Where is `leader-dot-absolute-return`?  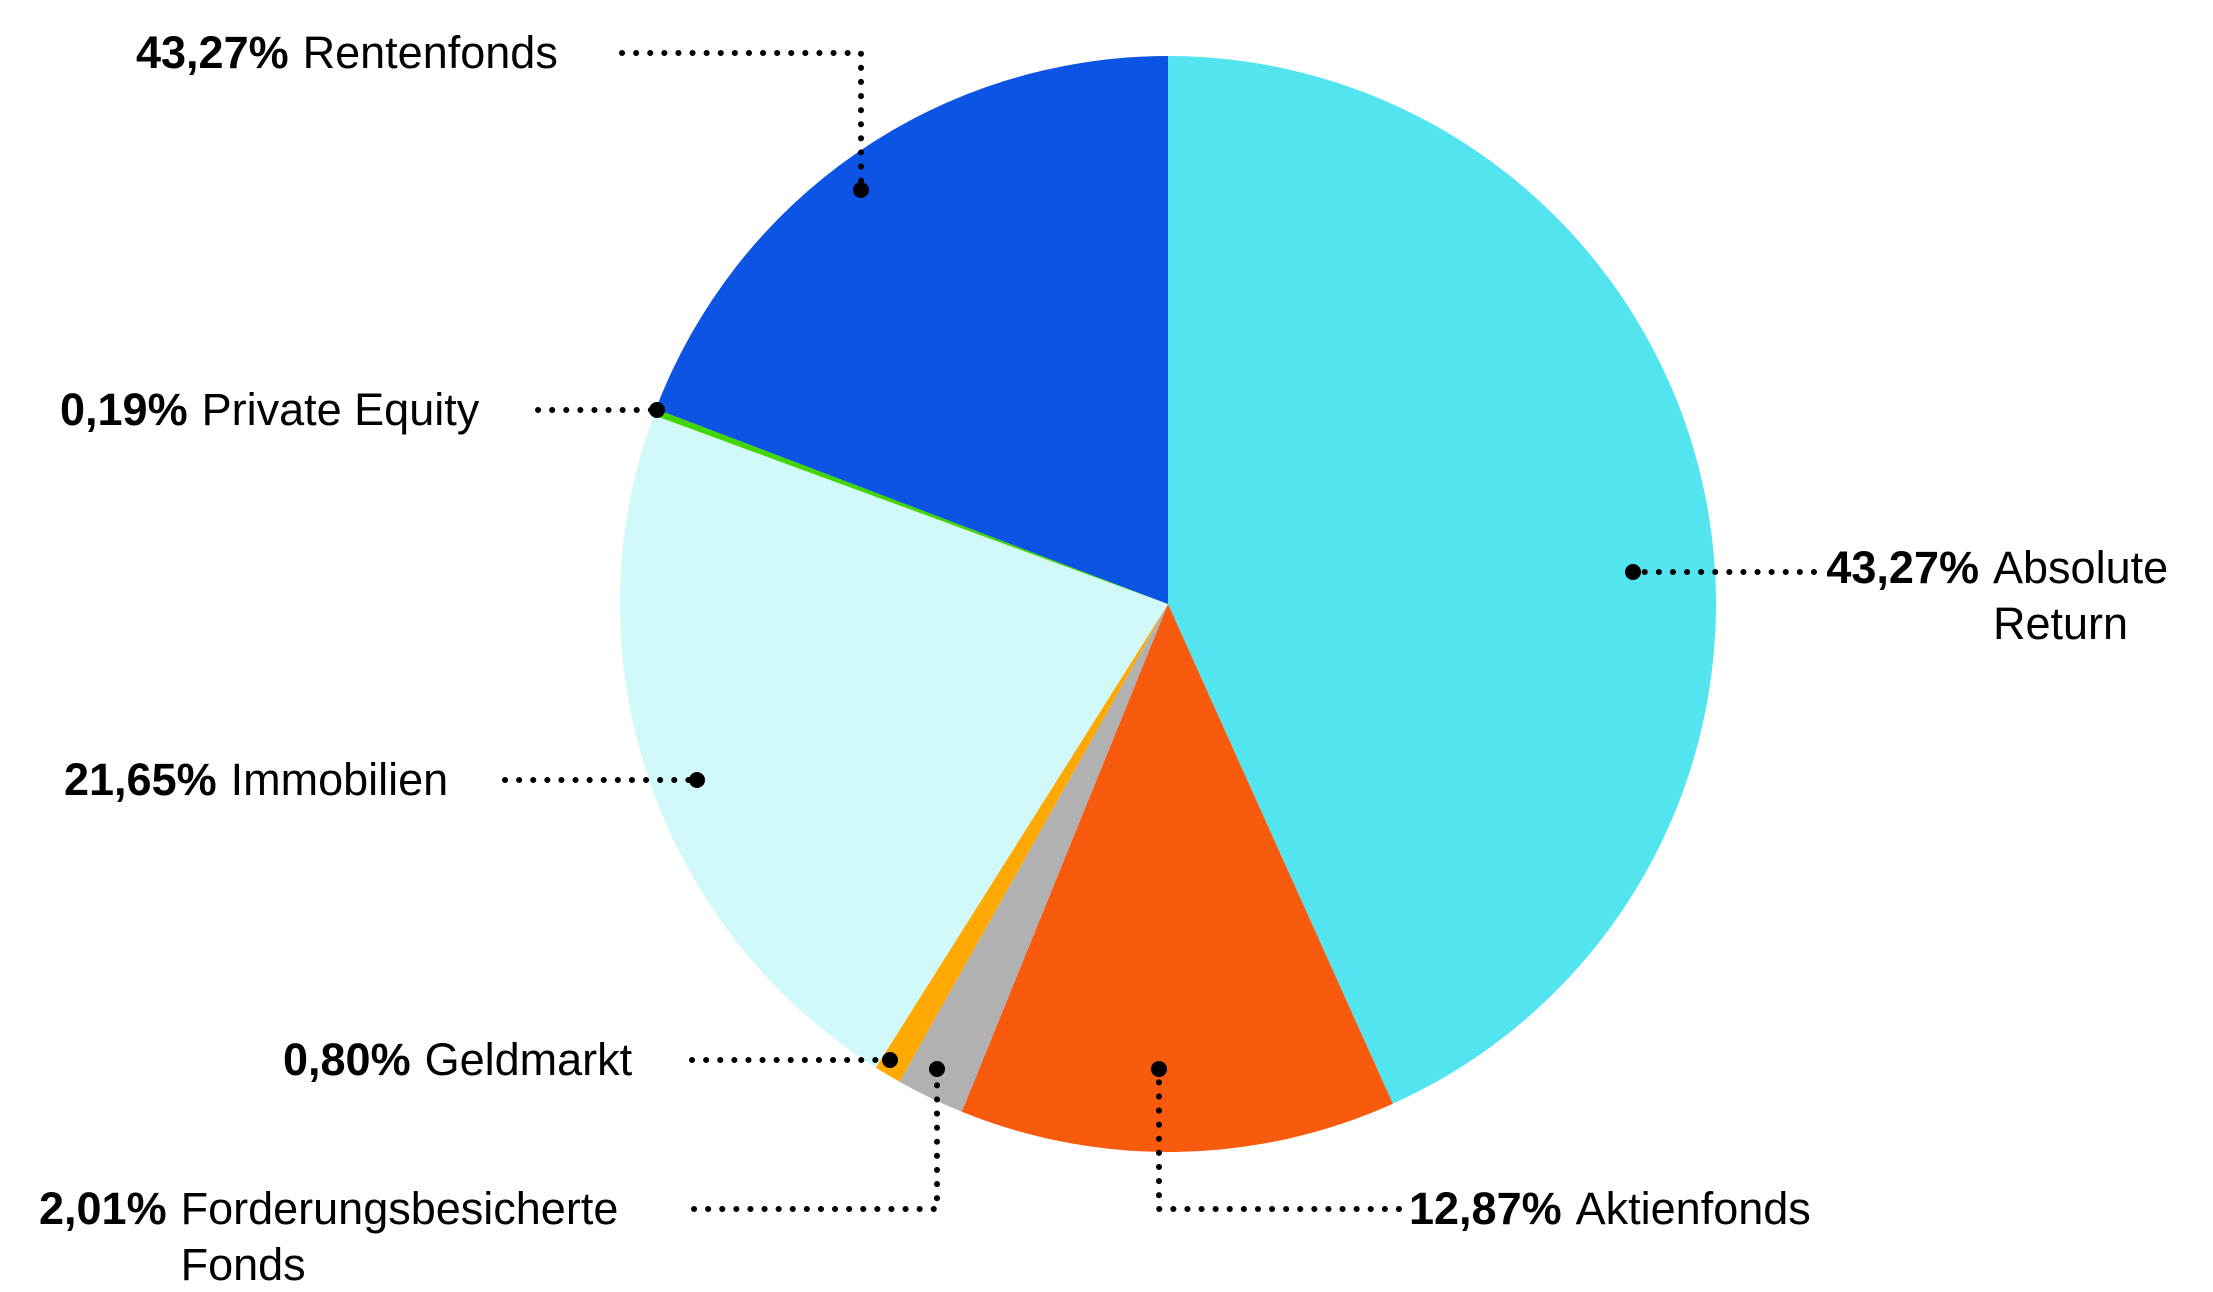
leader-dot-absolute-return is located at coordinates (1633, 572).